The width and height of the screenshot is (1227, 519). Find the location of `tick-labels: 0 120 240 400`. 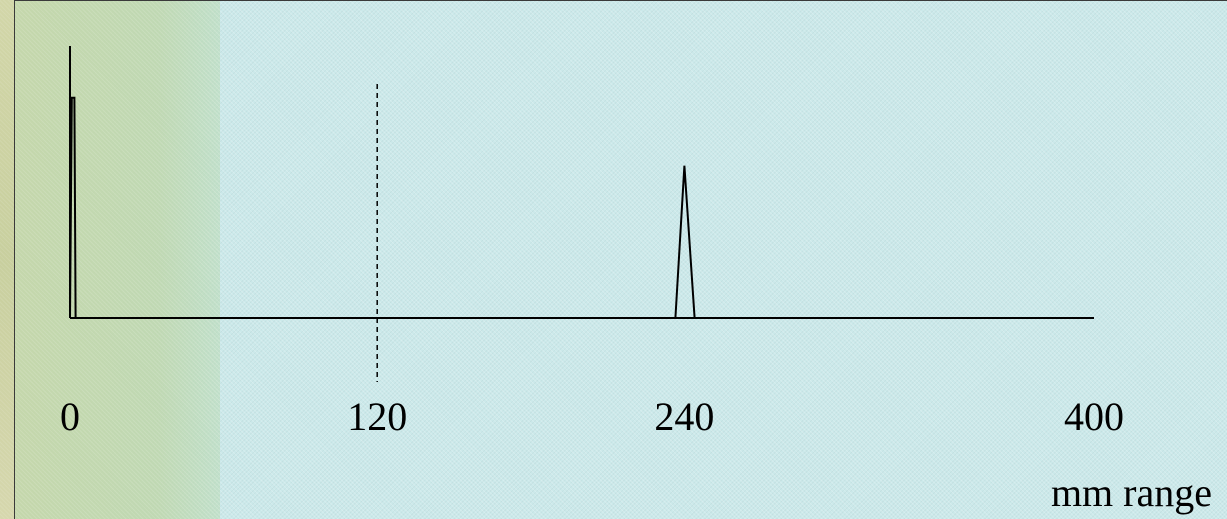

tick-labels: 0 120 240 400 is located at coordinates (592, 416).